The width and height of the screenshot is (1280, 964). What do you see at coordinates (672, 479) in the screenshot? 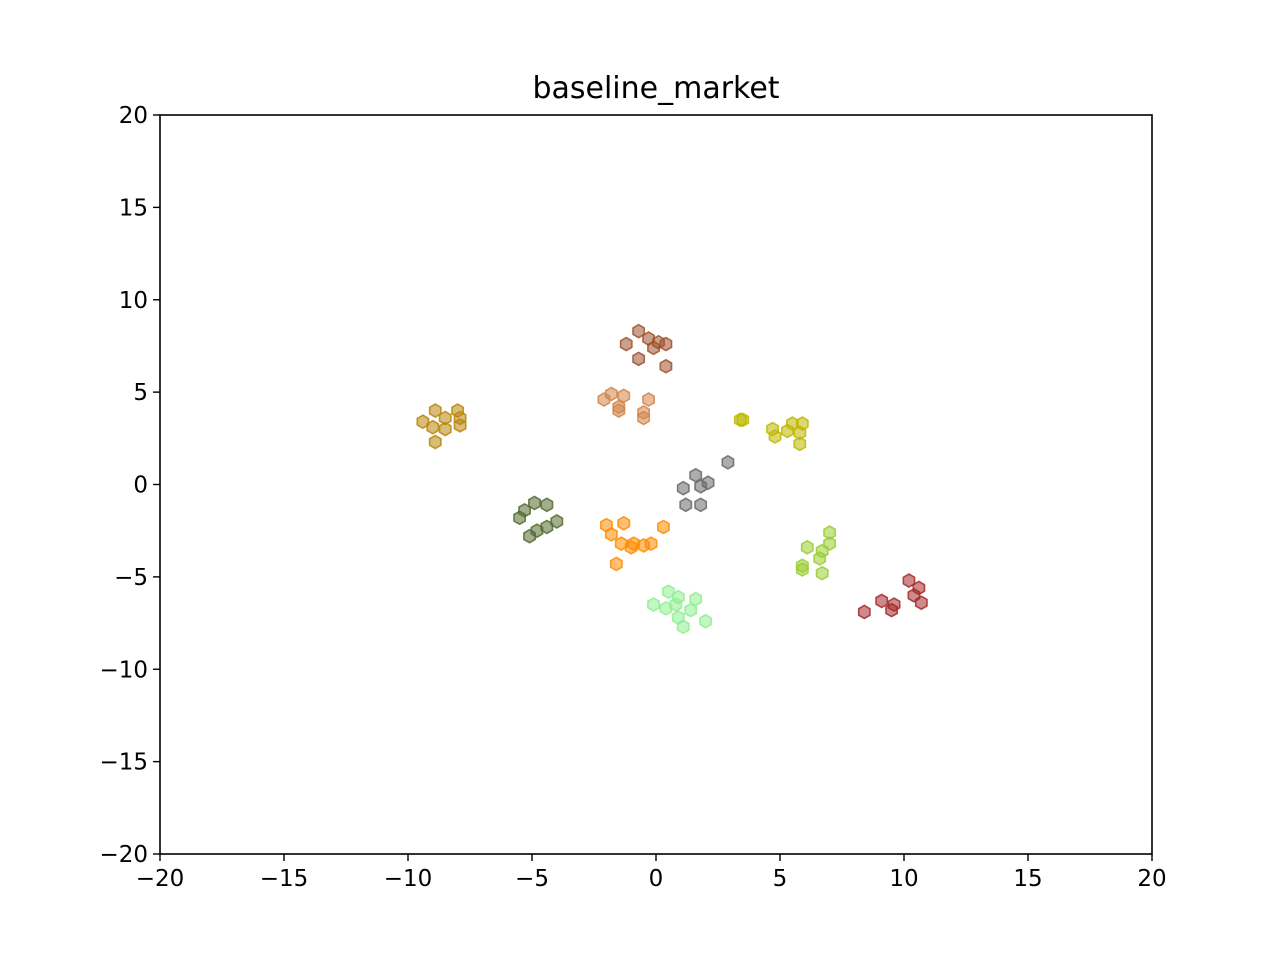
I see `data-points` at bounding box center [672, 479].